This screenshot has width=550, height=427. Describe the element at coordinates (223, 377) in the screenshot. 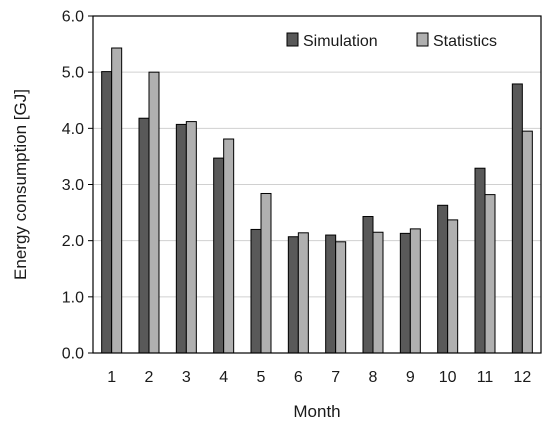

I see `x-tick-label: 4` at that location.